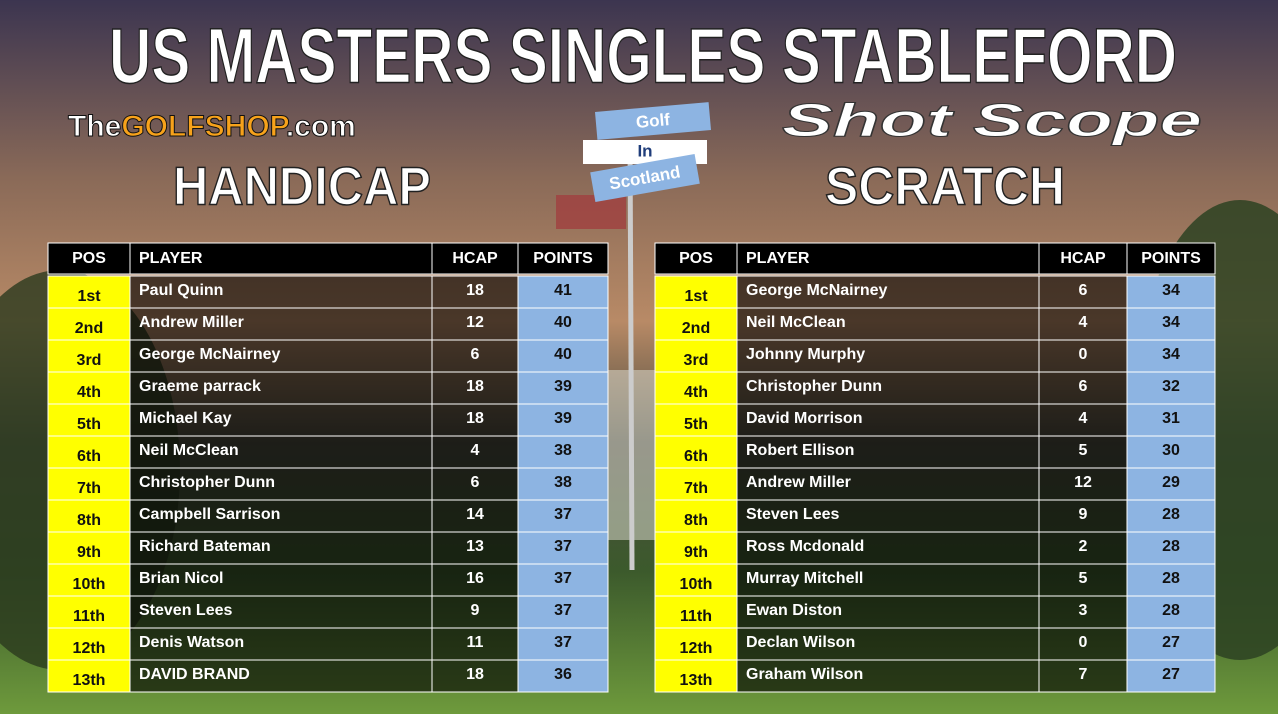 The image size is (1278, 714). I want to click on player-name: Campbell Sarrison, so click(209, 514).